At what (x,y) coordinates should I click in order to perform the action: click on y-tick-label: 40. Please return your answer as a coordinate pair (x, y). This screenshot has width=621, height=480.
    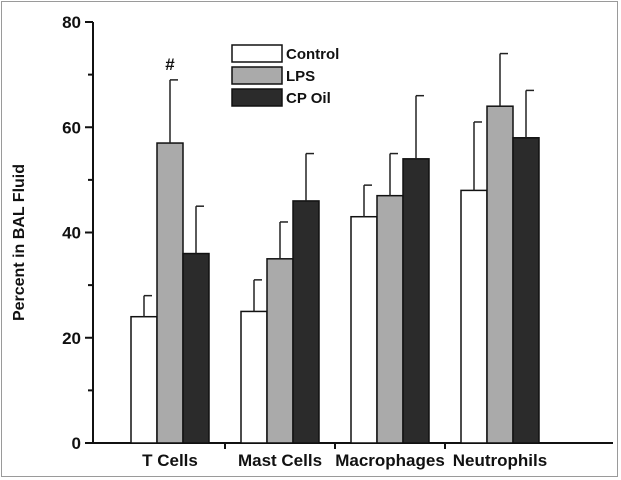
    Looking at the image, I should click on (71, 233).